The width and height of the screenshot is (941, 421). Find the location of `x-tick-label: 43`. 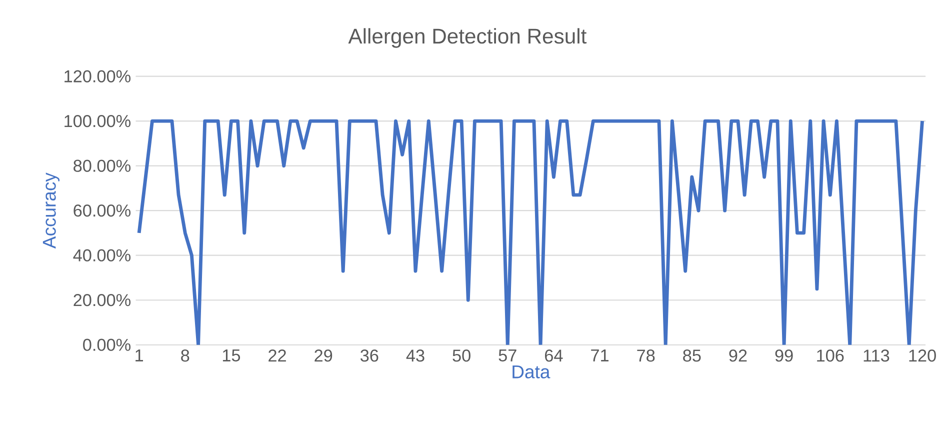

x-tick-label: 43 is located at coordinates (415, 355).